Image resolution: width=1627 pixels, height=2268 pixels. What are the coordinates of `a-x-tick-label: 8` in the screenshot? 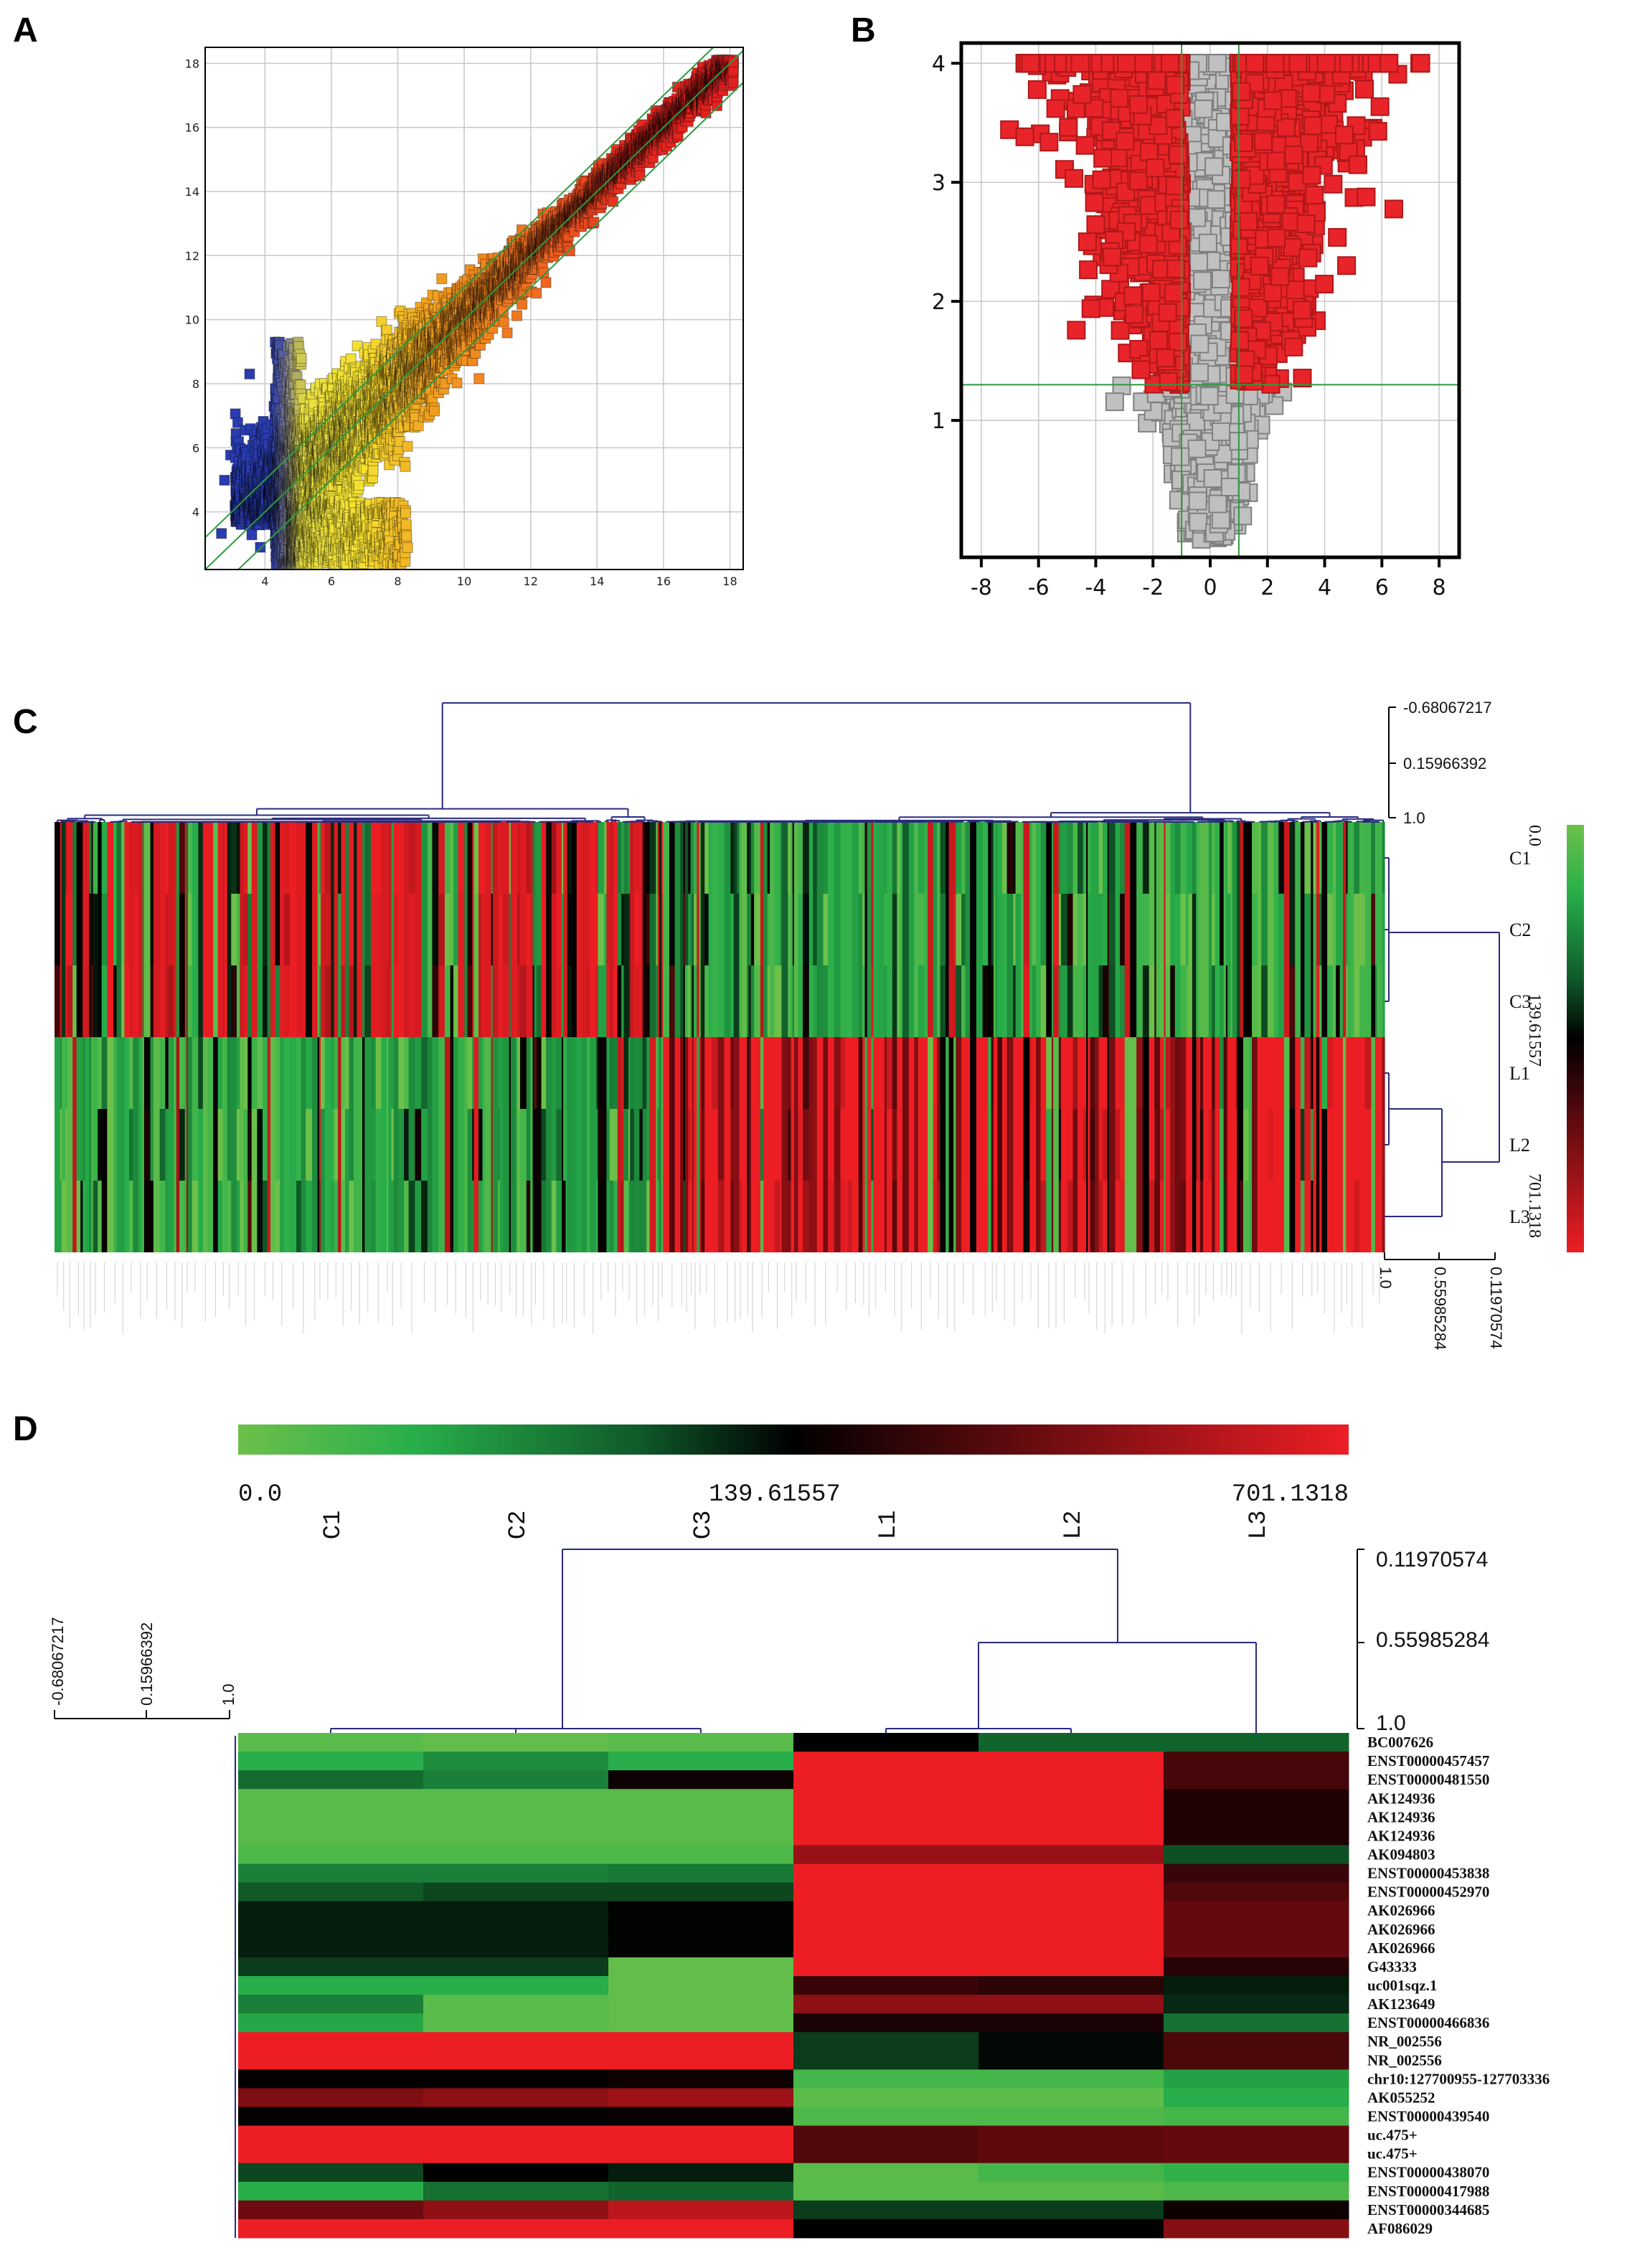 It's located at (397, 581).